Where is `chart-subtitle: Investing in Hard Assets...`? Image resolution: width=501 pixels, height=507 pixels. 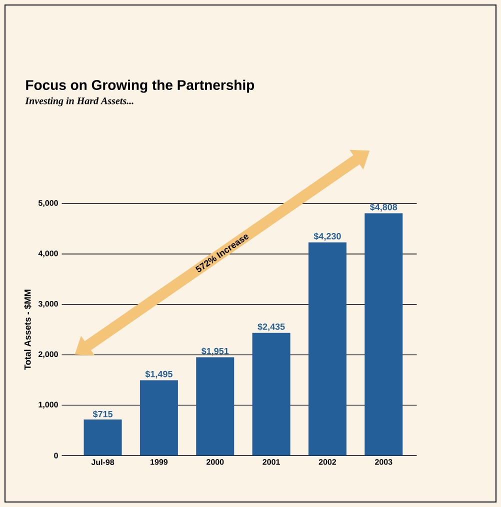
chart-subtitle: Investing in Hard Assets... is located at coordinates (79, 101).